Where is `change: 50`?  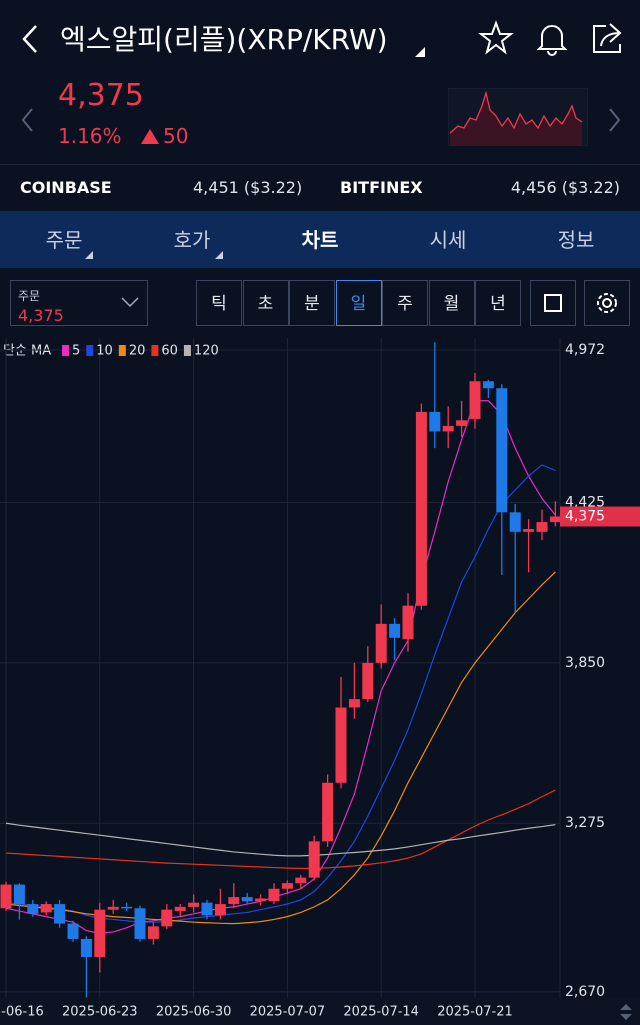 change: 50 is located at coordinates (176, 136).